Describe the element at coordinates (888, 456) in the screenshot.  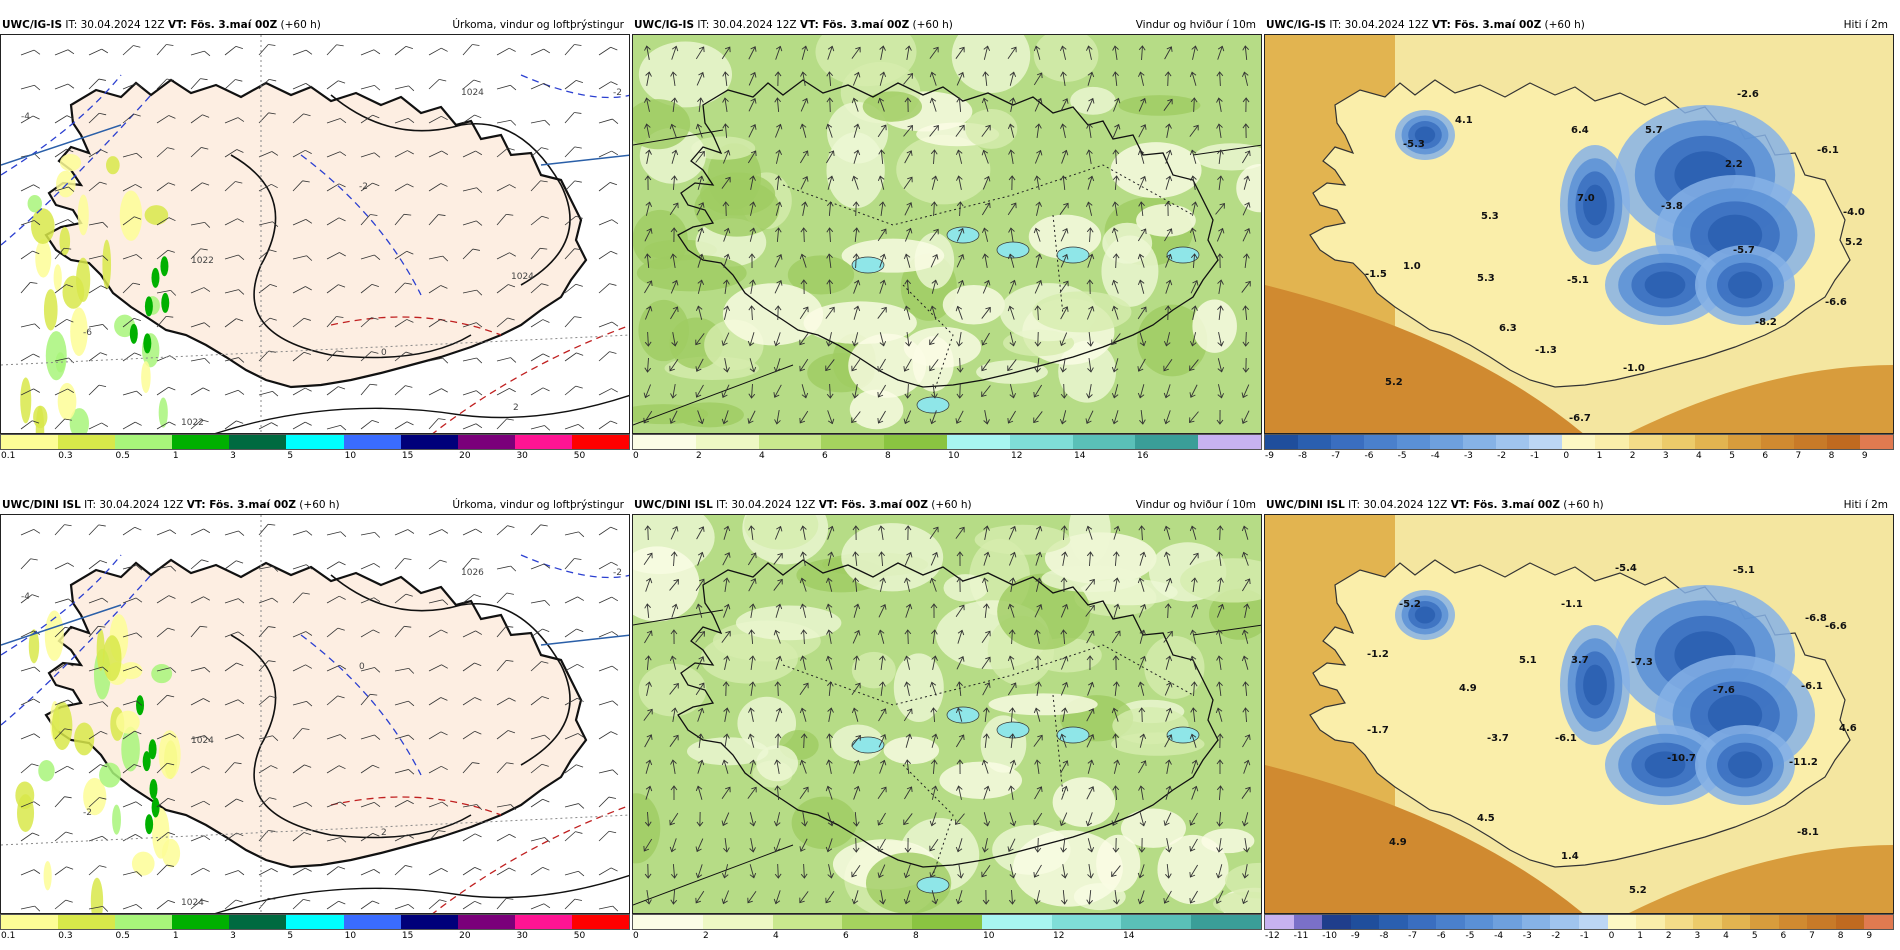
I see `legend-tick-label: 8` at that location.